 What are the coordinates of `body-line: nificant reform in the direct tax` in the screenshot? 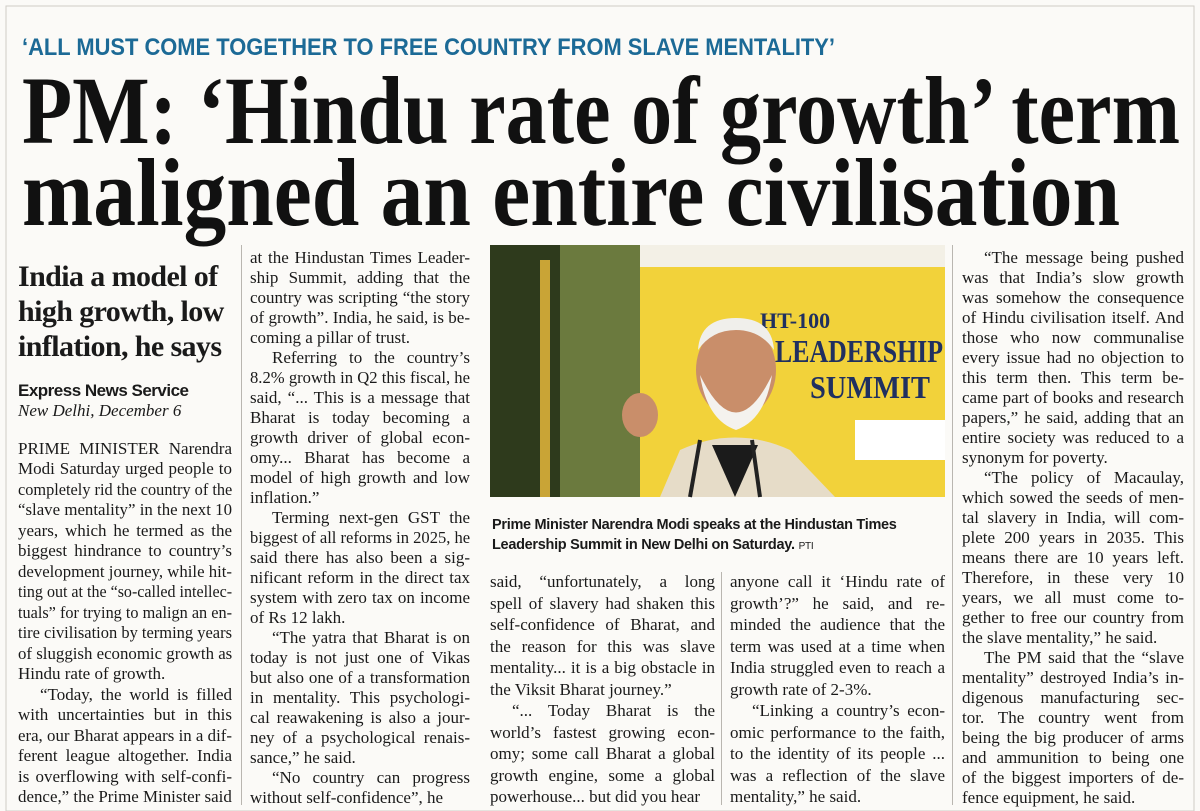 It's located at (360, 577).